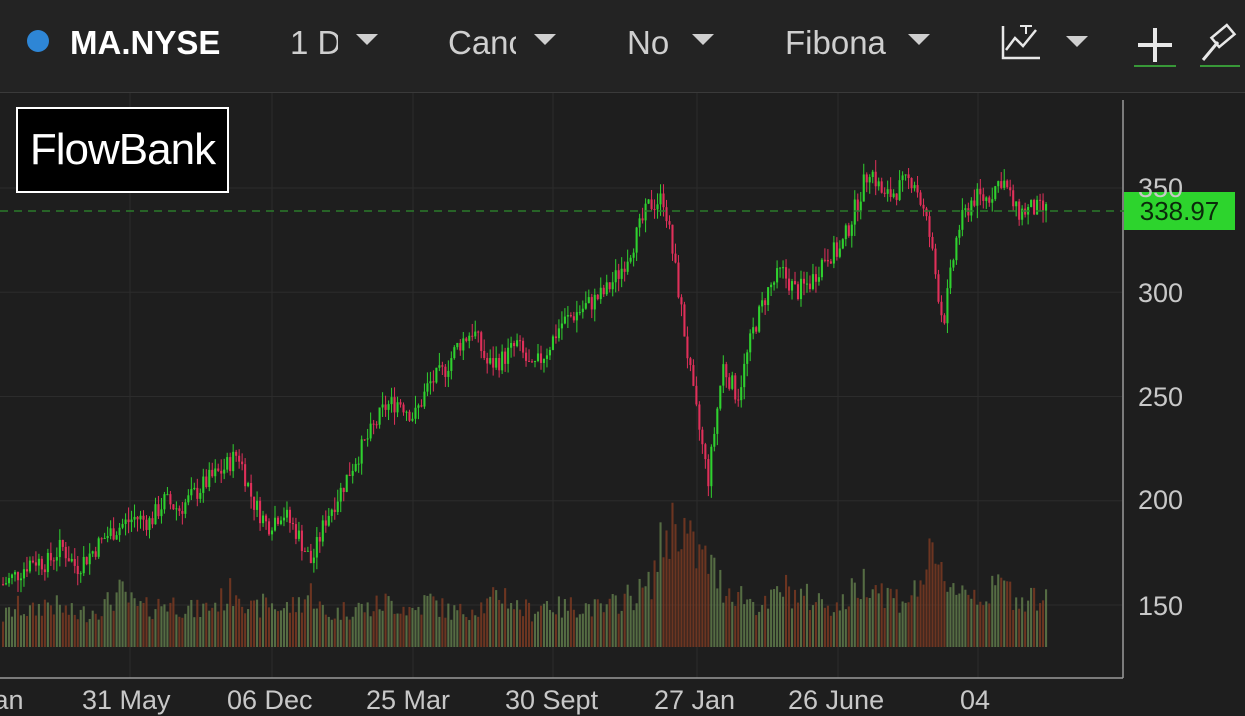 This screenshot has height=716, width=1245. I want to click on line-chart-icon, so click(1020, 42).